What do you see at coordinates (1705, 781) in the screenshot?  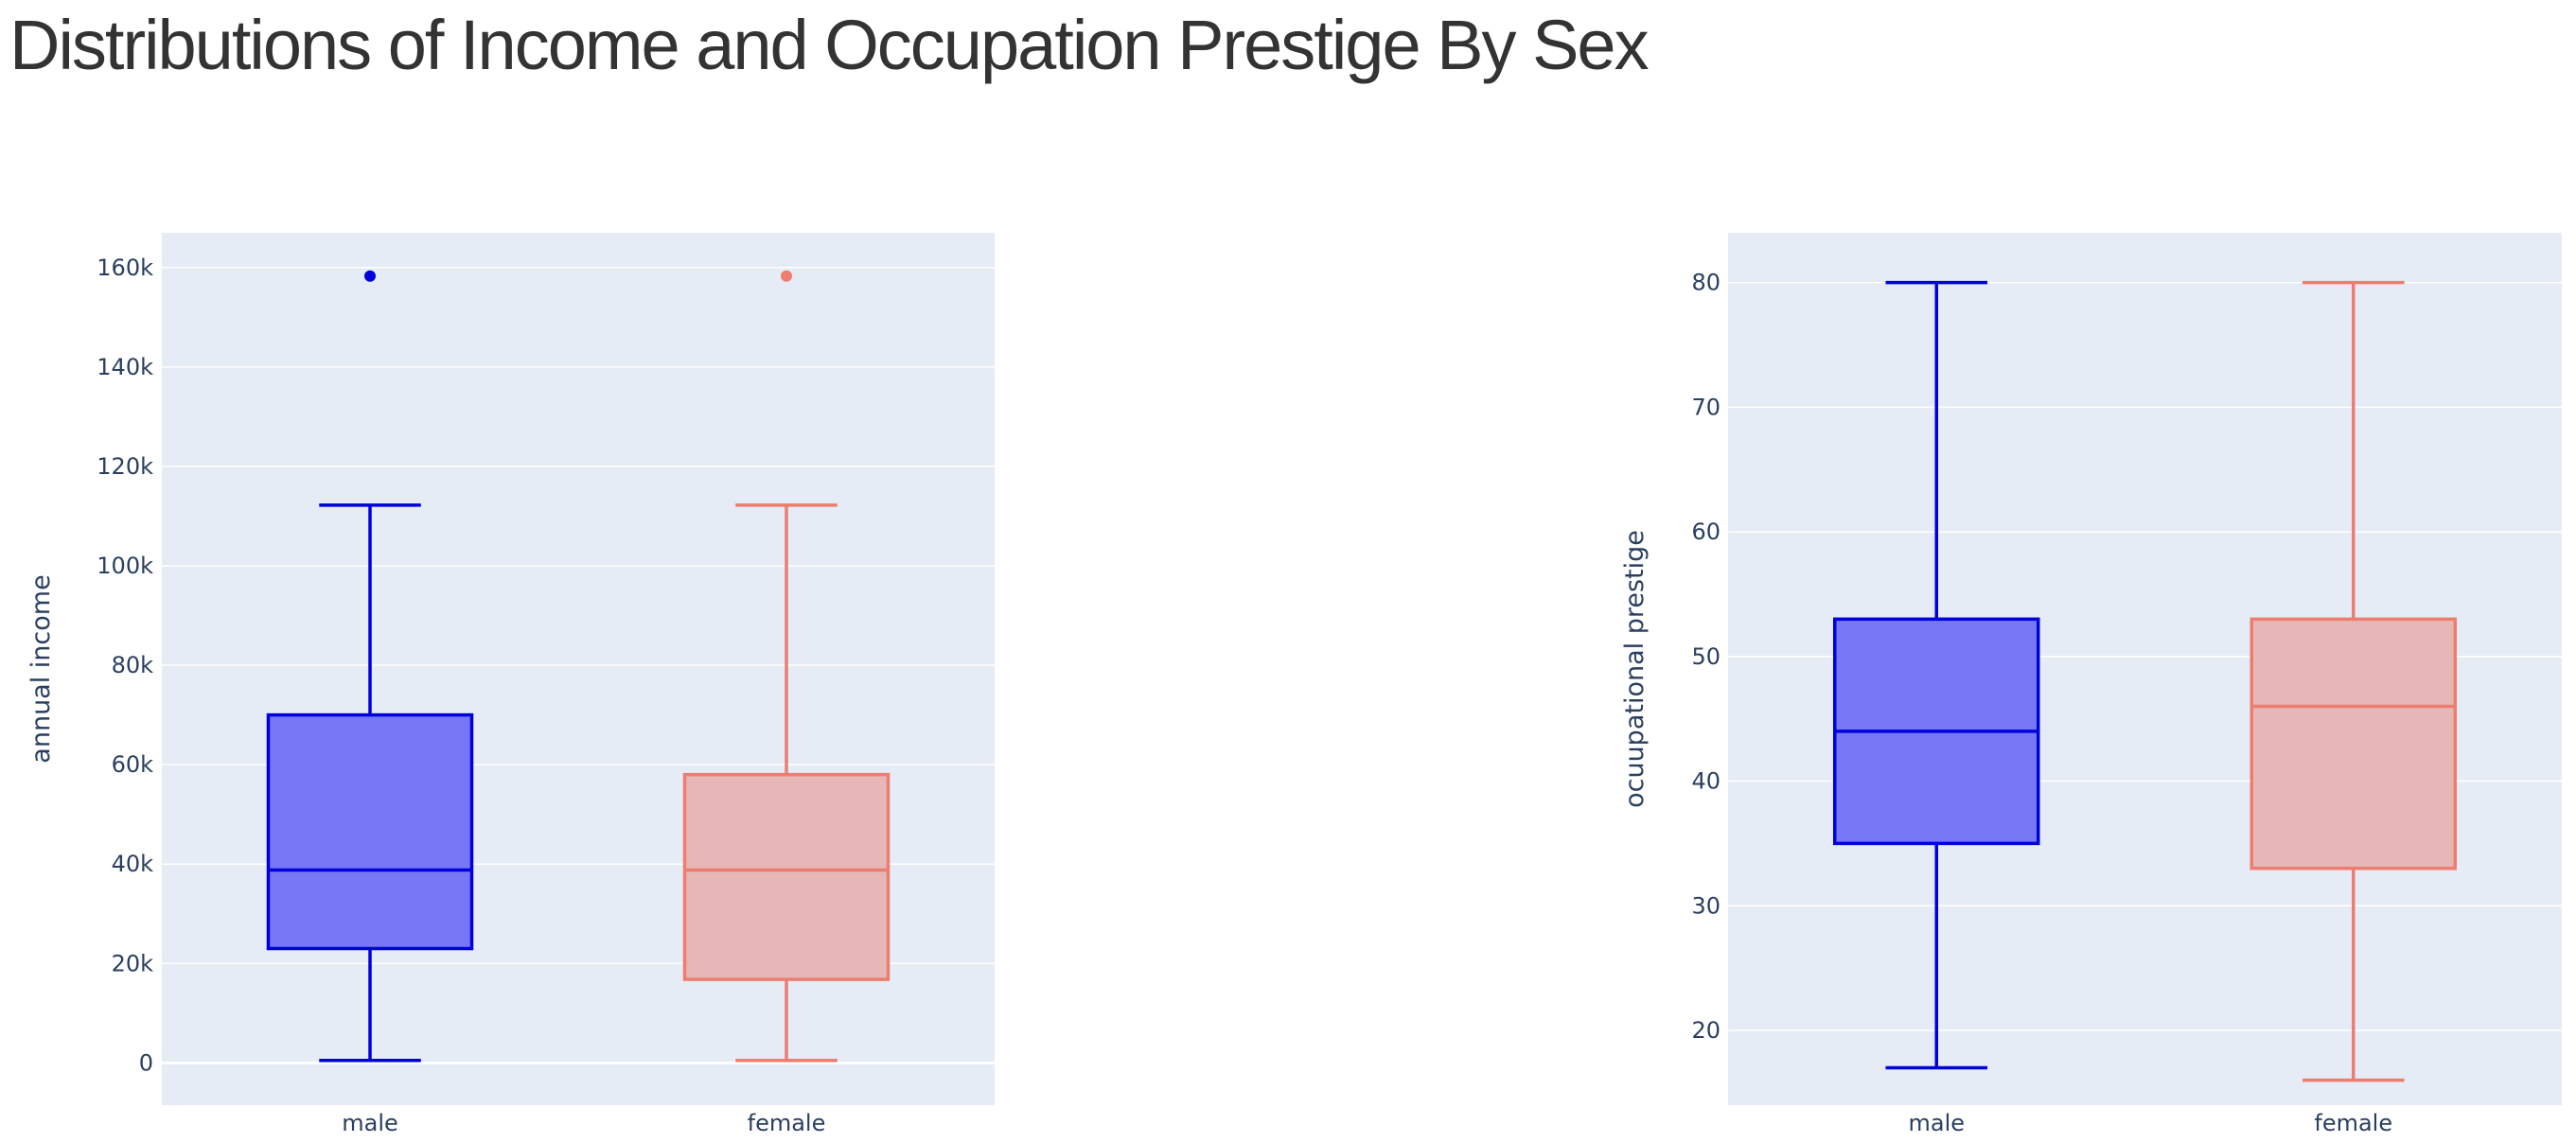 I see `y-tick-label: 40` at bounding box center [1705, 781].